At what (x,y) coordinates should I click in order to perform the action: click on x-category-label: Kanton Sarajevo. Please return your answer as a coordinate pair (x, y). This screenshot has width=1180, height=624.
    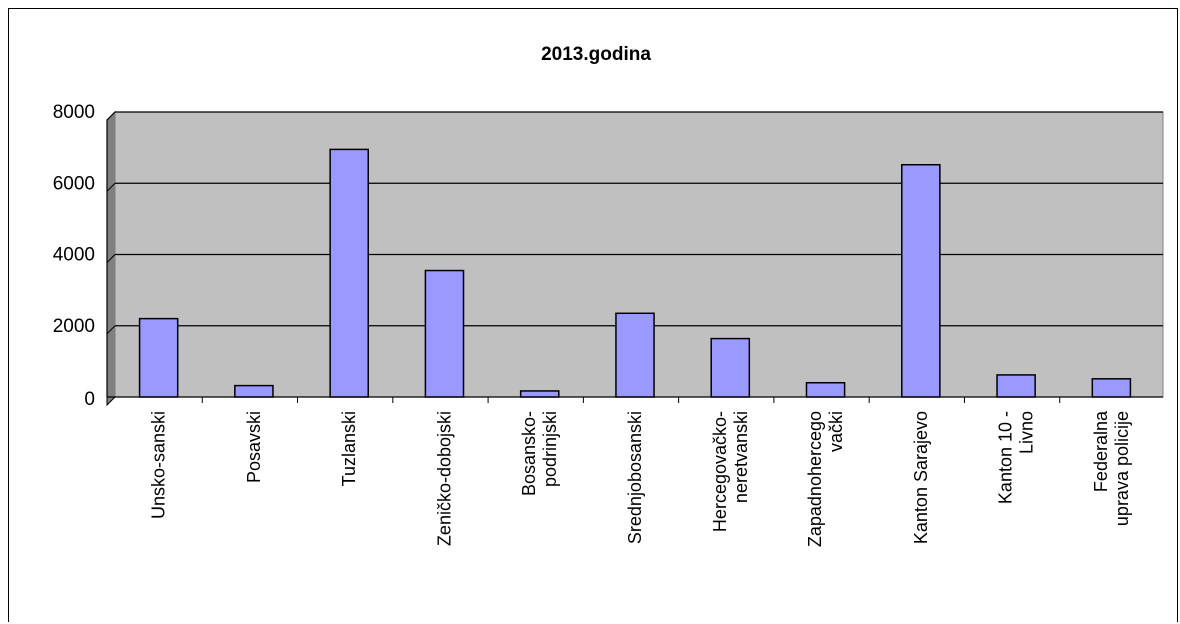
    Looking at the image, I should click on (921, 477).